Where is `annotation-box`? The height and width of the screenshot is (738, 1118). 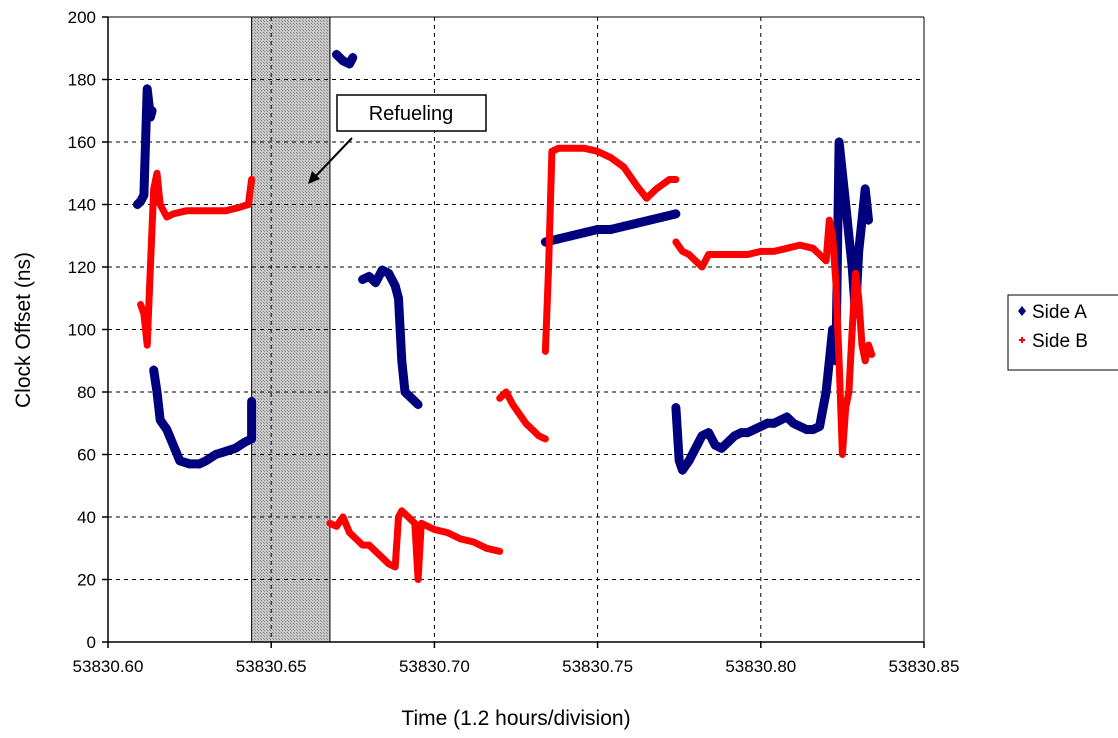
annotation-box is located at coordinates (411, 113).